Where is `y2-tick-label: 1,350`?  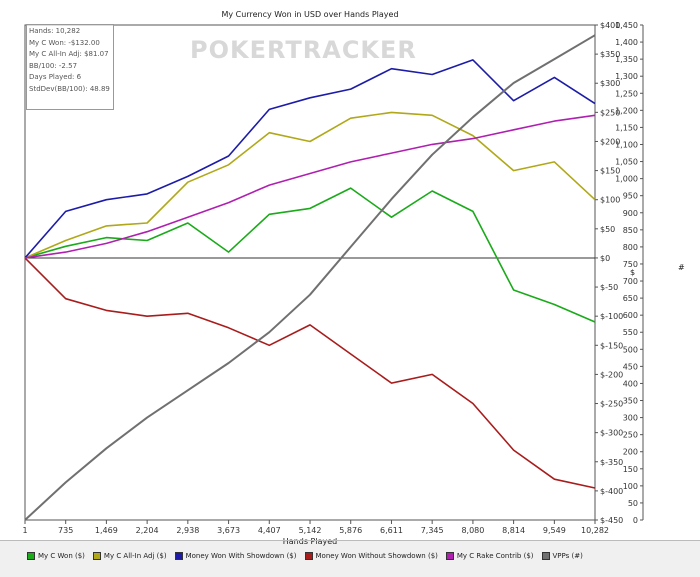
y2-tick-label: 1,350 is located at coordinates (626, 59).